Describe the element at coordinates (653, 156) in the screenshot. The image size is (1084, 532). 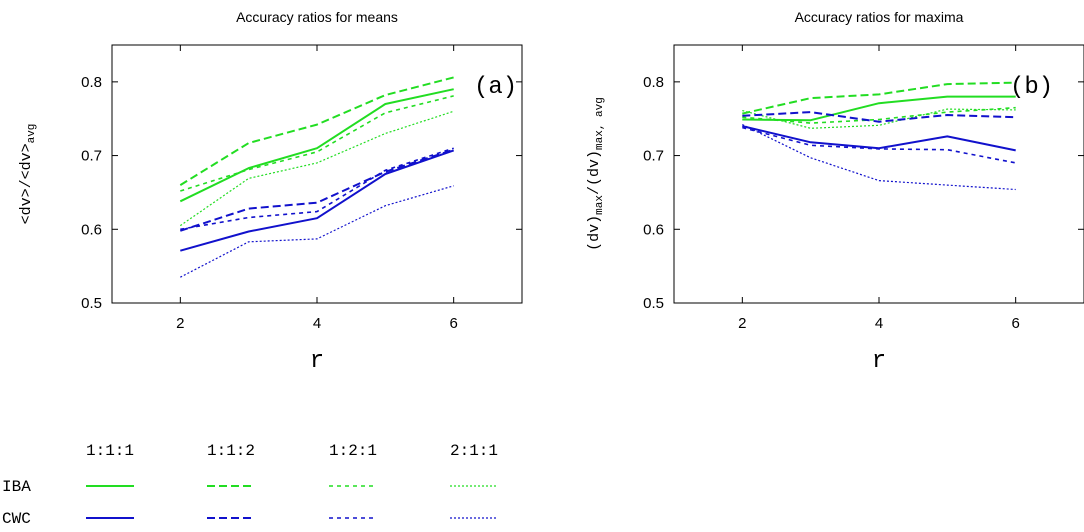
I see `chart-b-ytick-label: 0.7` at that location.